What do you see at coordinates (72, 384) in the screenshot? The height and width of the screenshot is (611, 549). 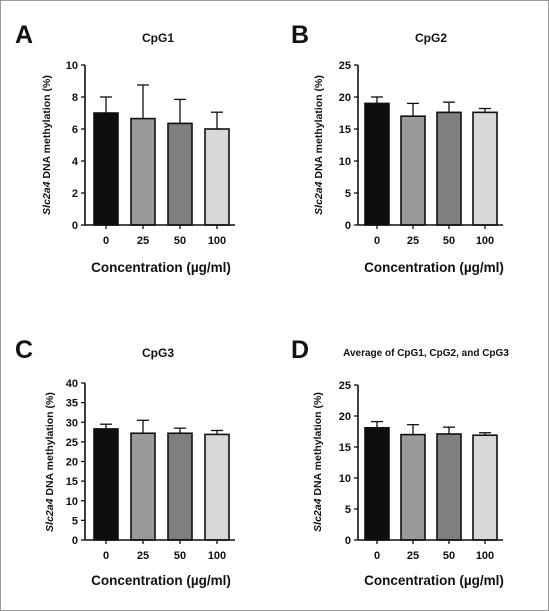 I see `y-tick-label: 40` at bounding box center [72, 384].